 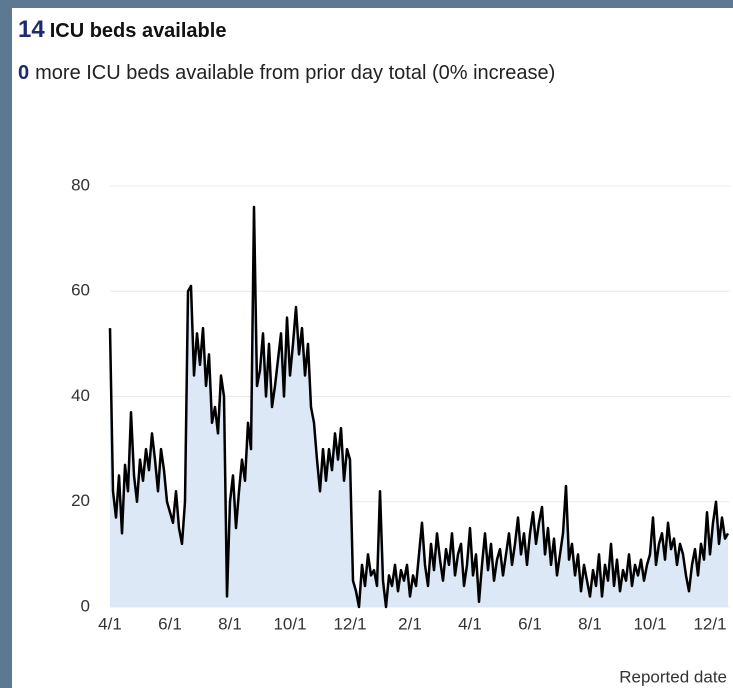 I want to click on x-axis-label: Reported date, so click(x=673, y=676).